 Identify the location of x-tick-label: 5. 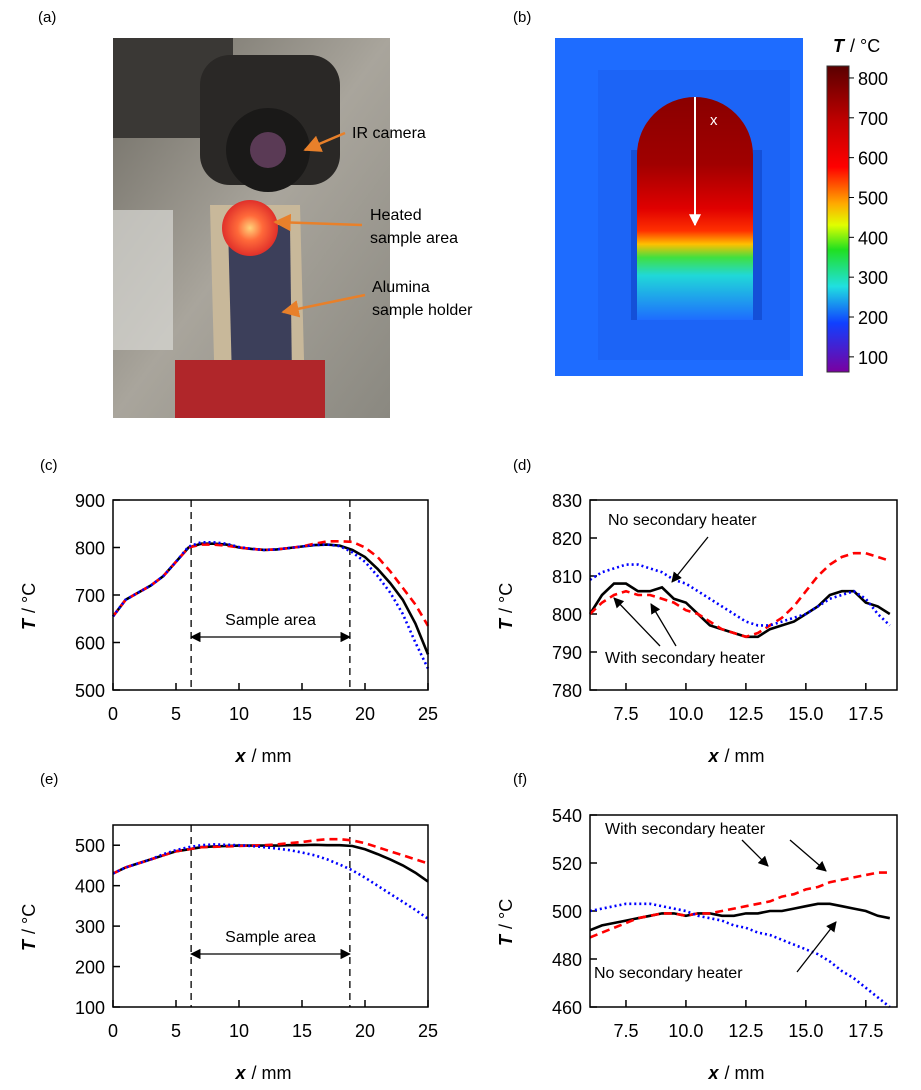
(176, 714).